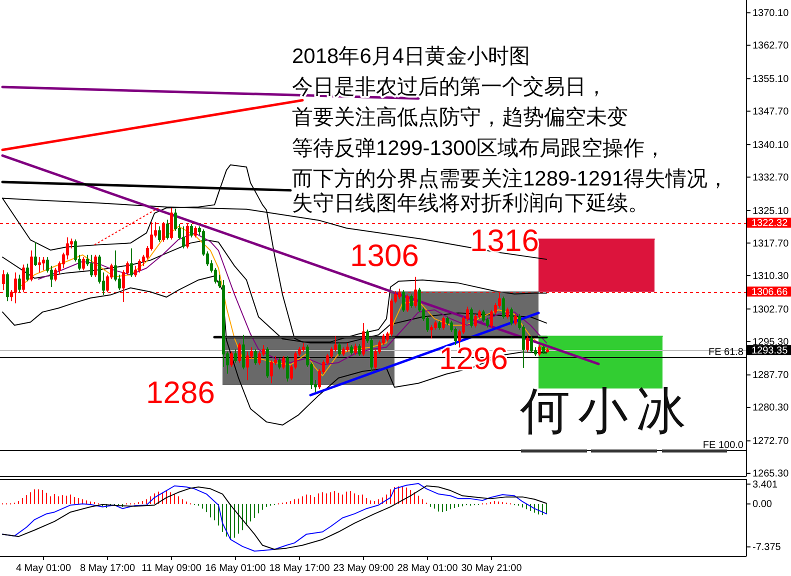 Image resolution: width=791 pixels, height=576 pixels. I want to click on x-tick-label: 30 May 21:00, so click(491, 568).